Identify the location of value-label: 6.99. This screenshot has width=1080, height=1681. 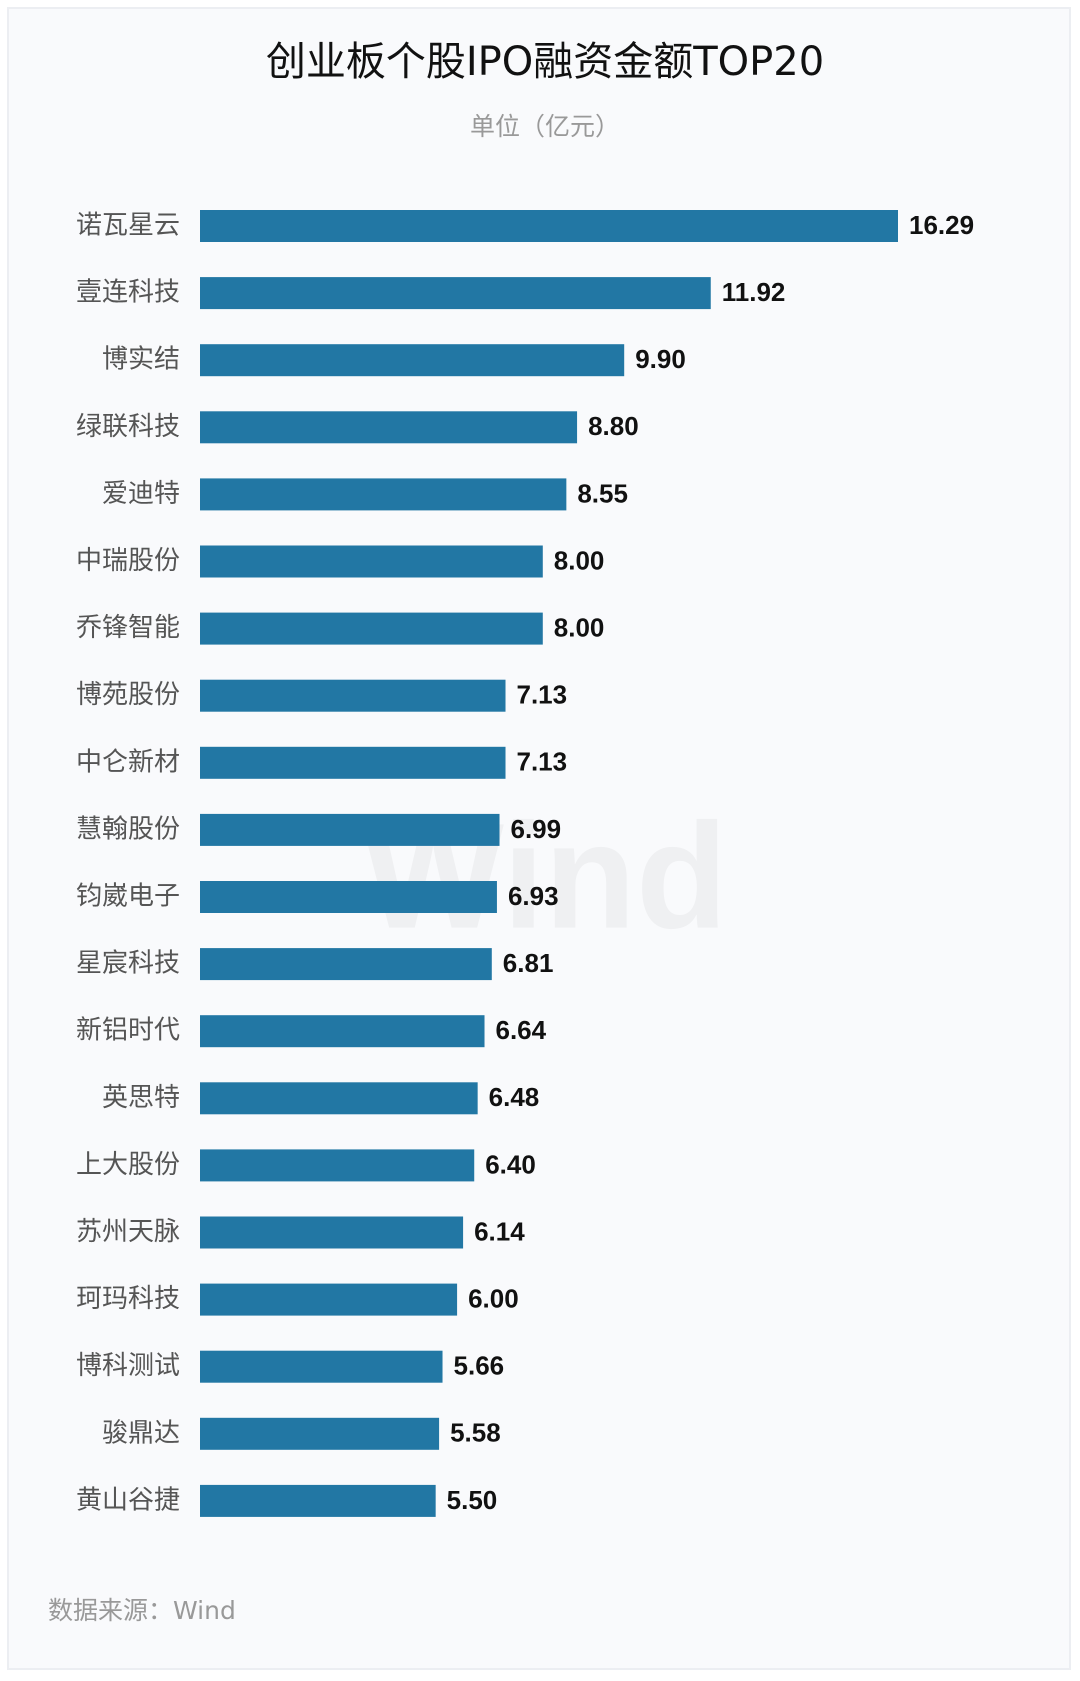
(536, 829).